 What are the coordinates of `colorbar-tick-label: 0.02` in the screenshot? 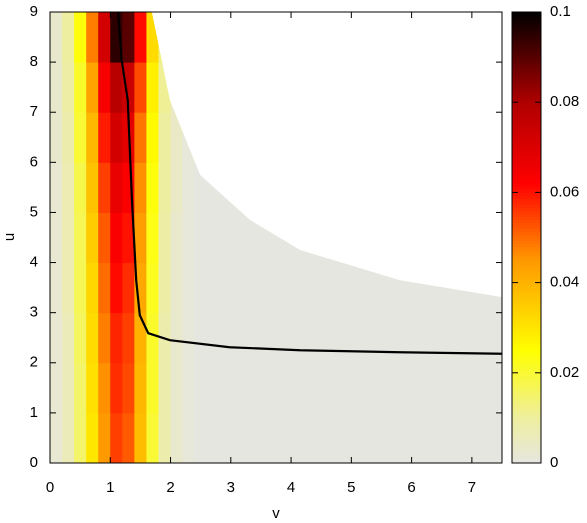 It's located at (564, 372).